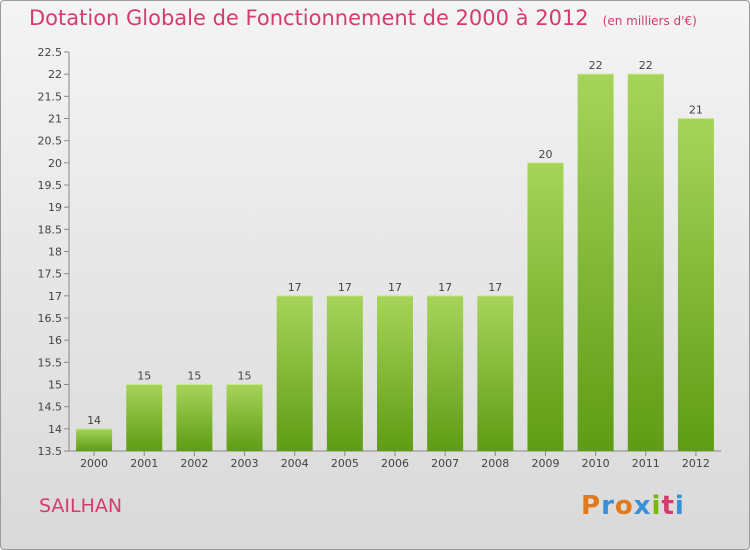 This screenshot has width=750, height=550. Describe the element at coordinates (50, 318) in the screenshot. I see `y-tick-label: 16.5` at that location.